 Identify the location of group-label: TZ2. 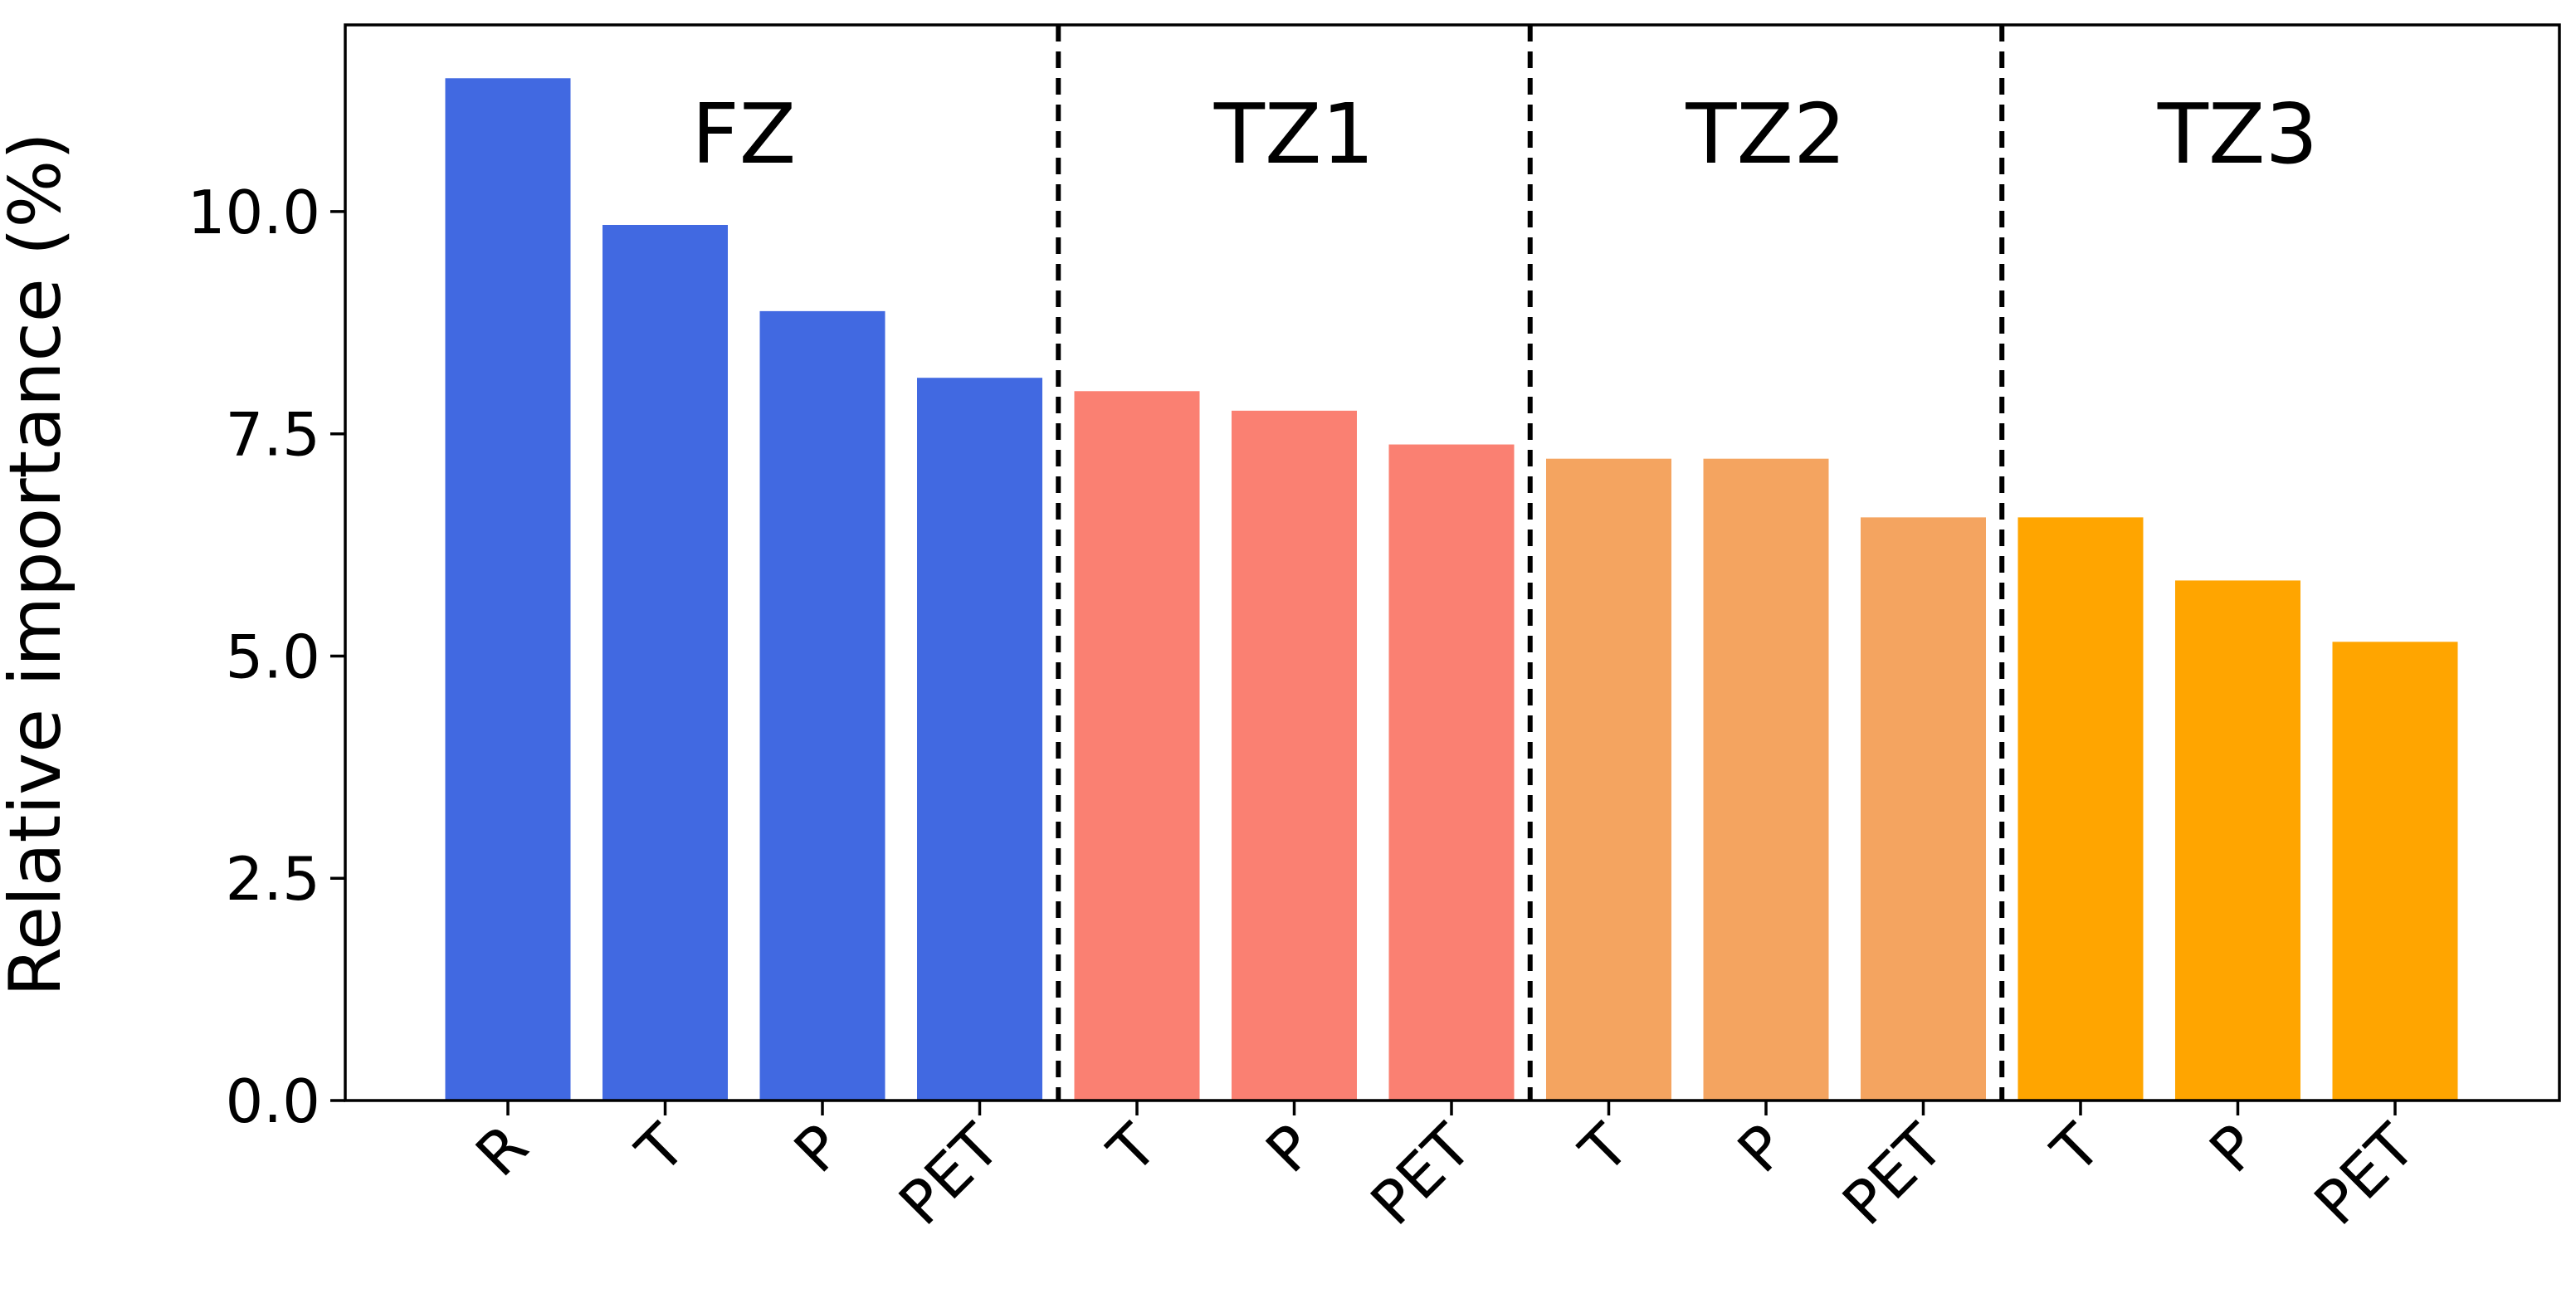
(1766, 134).